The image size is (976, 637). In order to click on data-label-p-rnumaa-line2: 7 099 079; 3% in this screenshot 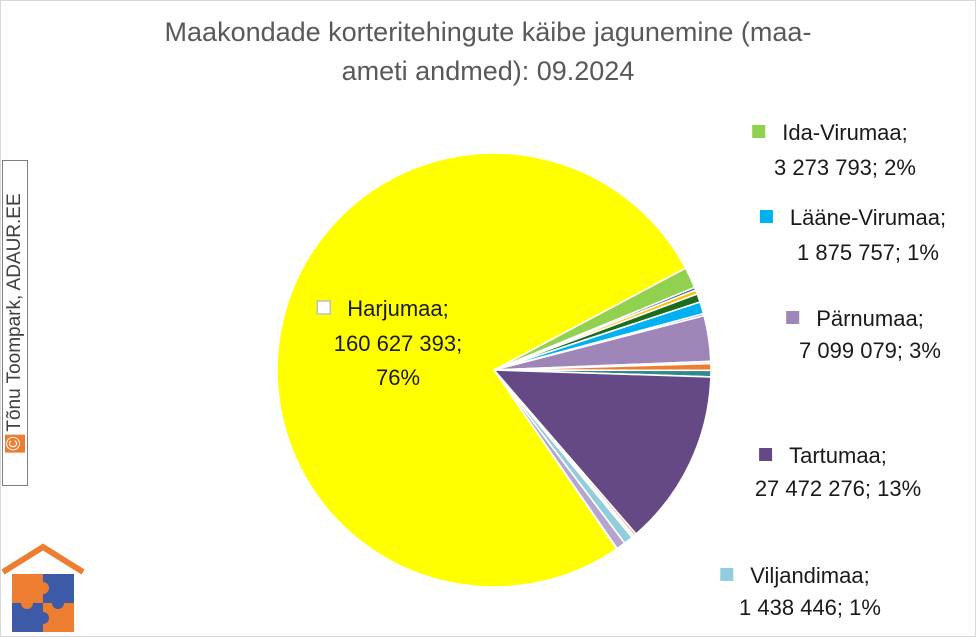, I will do `click(870, 350)`.